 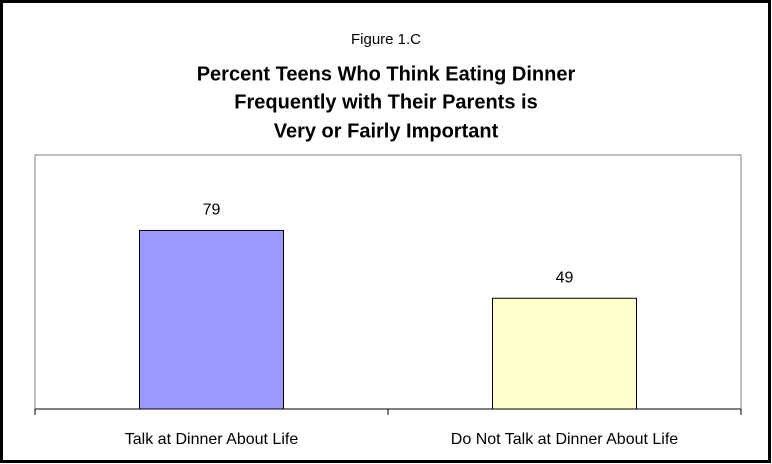 What do you see at coordinates (212, 439) in the screenshot?
I see `x-tick-label: Talk at Dinner About Life` at bounding box center [212, 439].